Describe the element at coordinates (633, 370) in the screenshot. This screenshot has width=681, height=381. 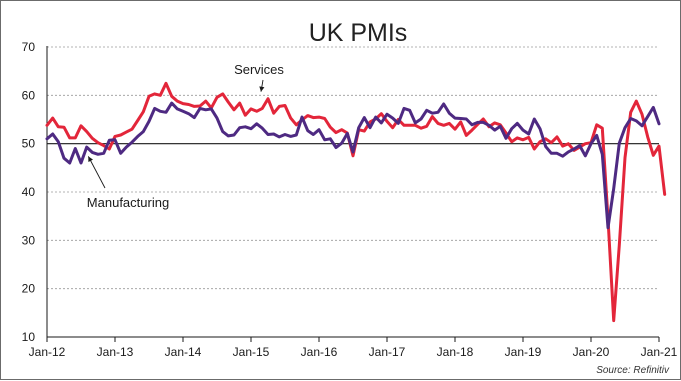
I see `source-note: Source: Refinitiv` at that location.